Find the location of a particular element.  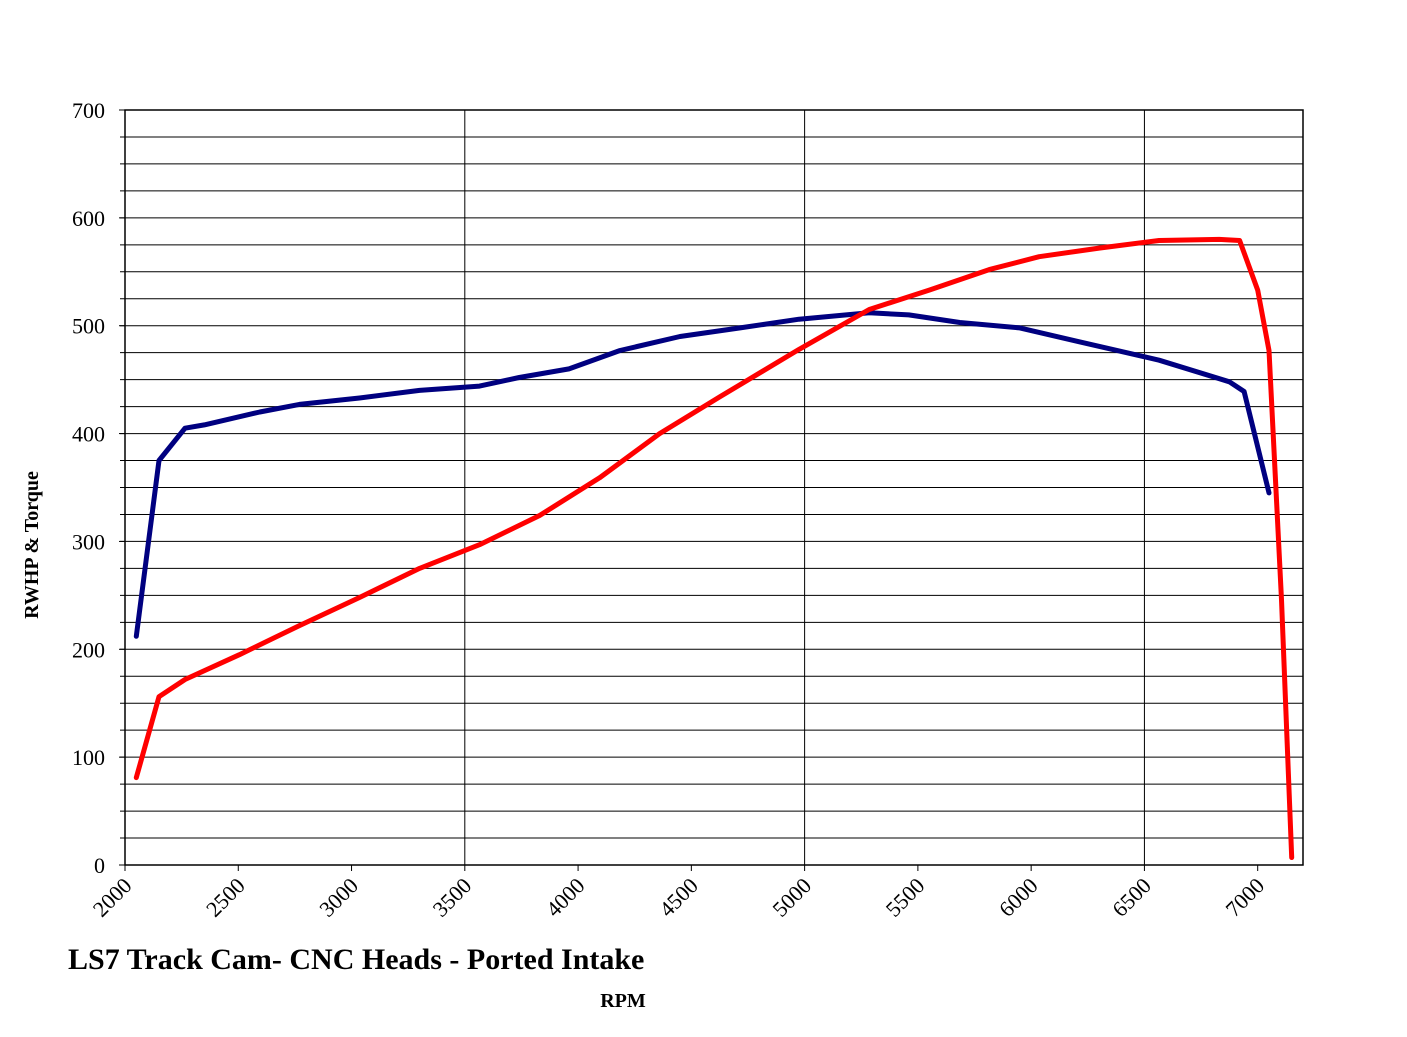

y-tick-label: 0 is located at coordinates (99, 865).